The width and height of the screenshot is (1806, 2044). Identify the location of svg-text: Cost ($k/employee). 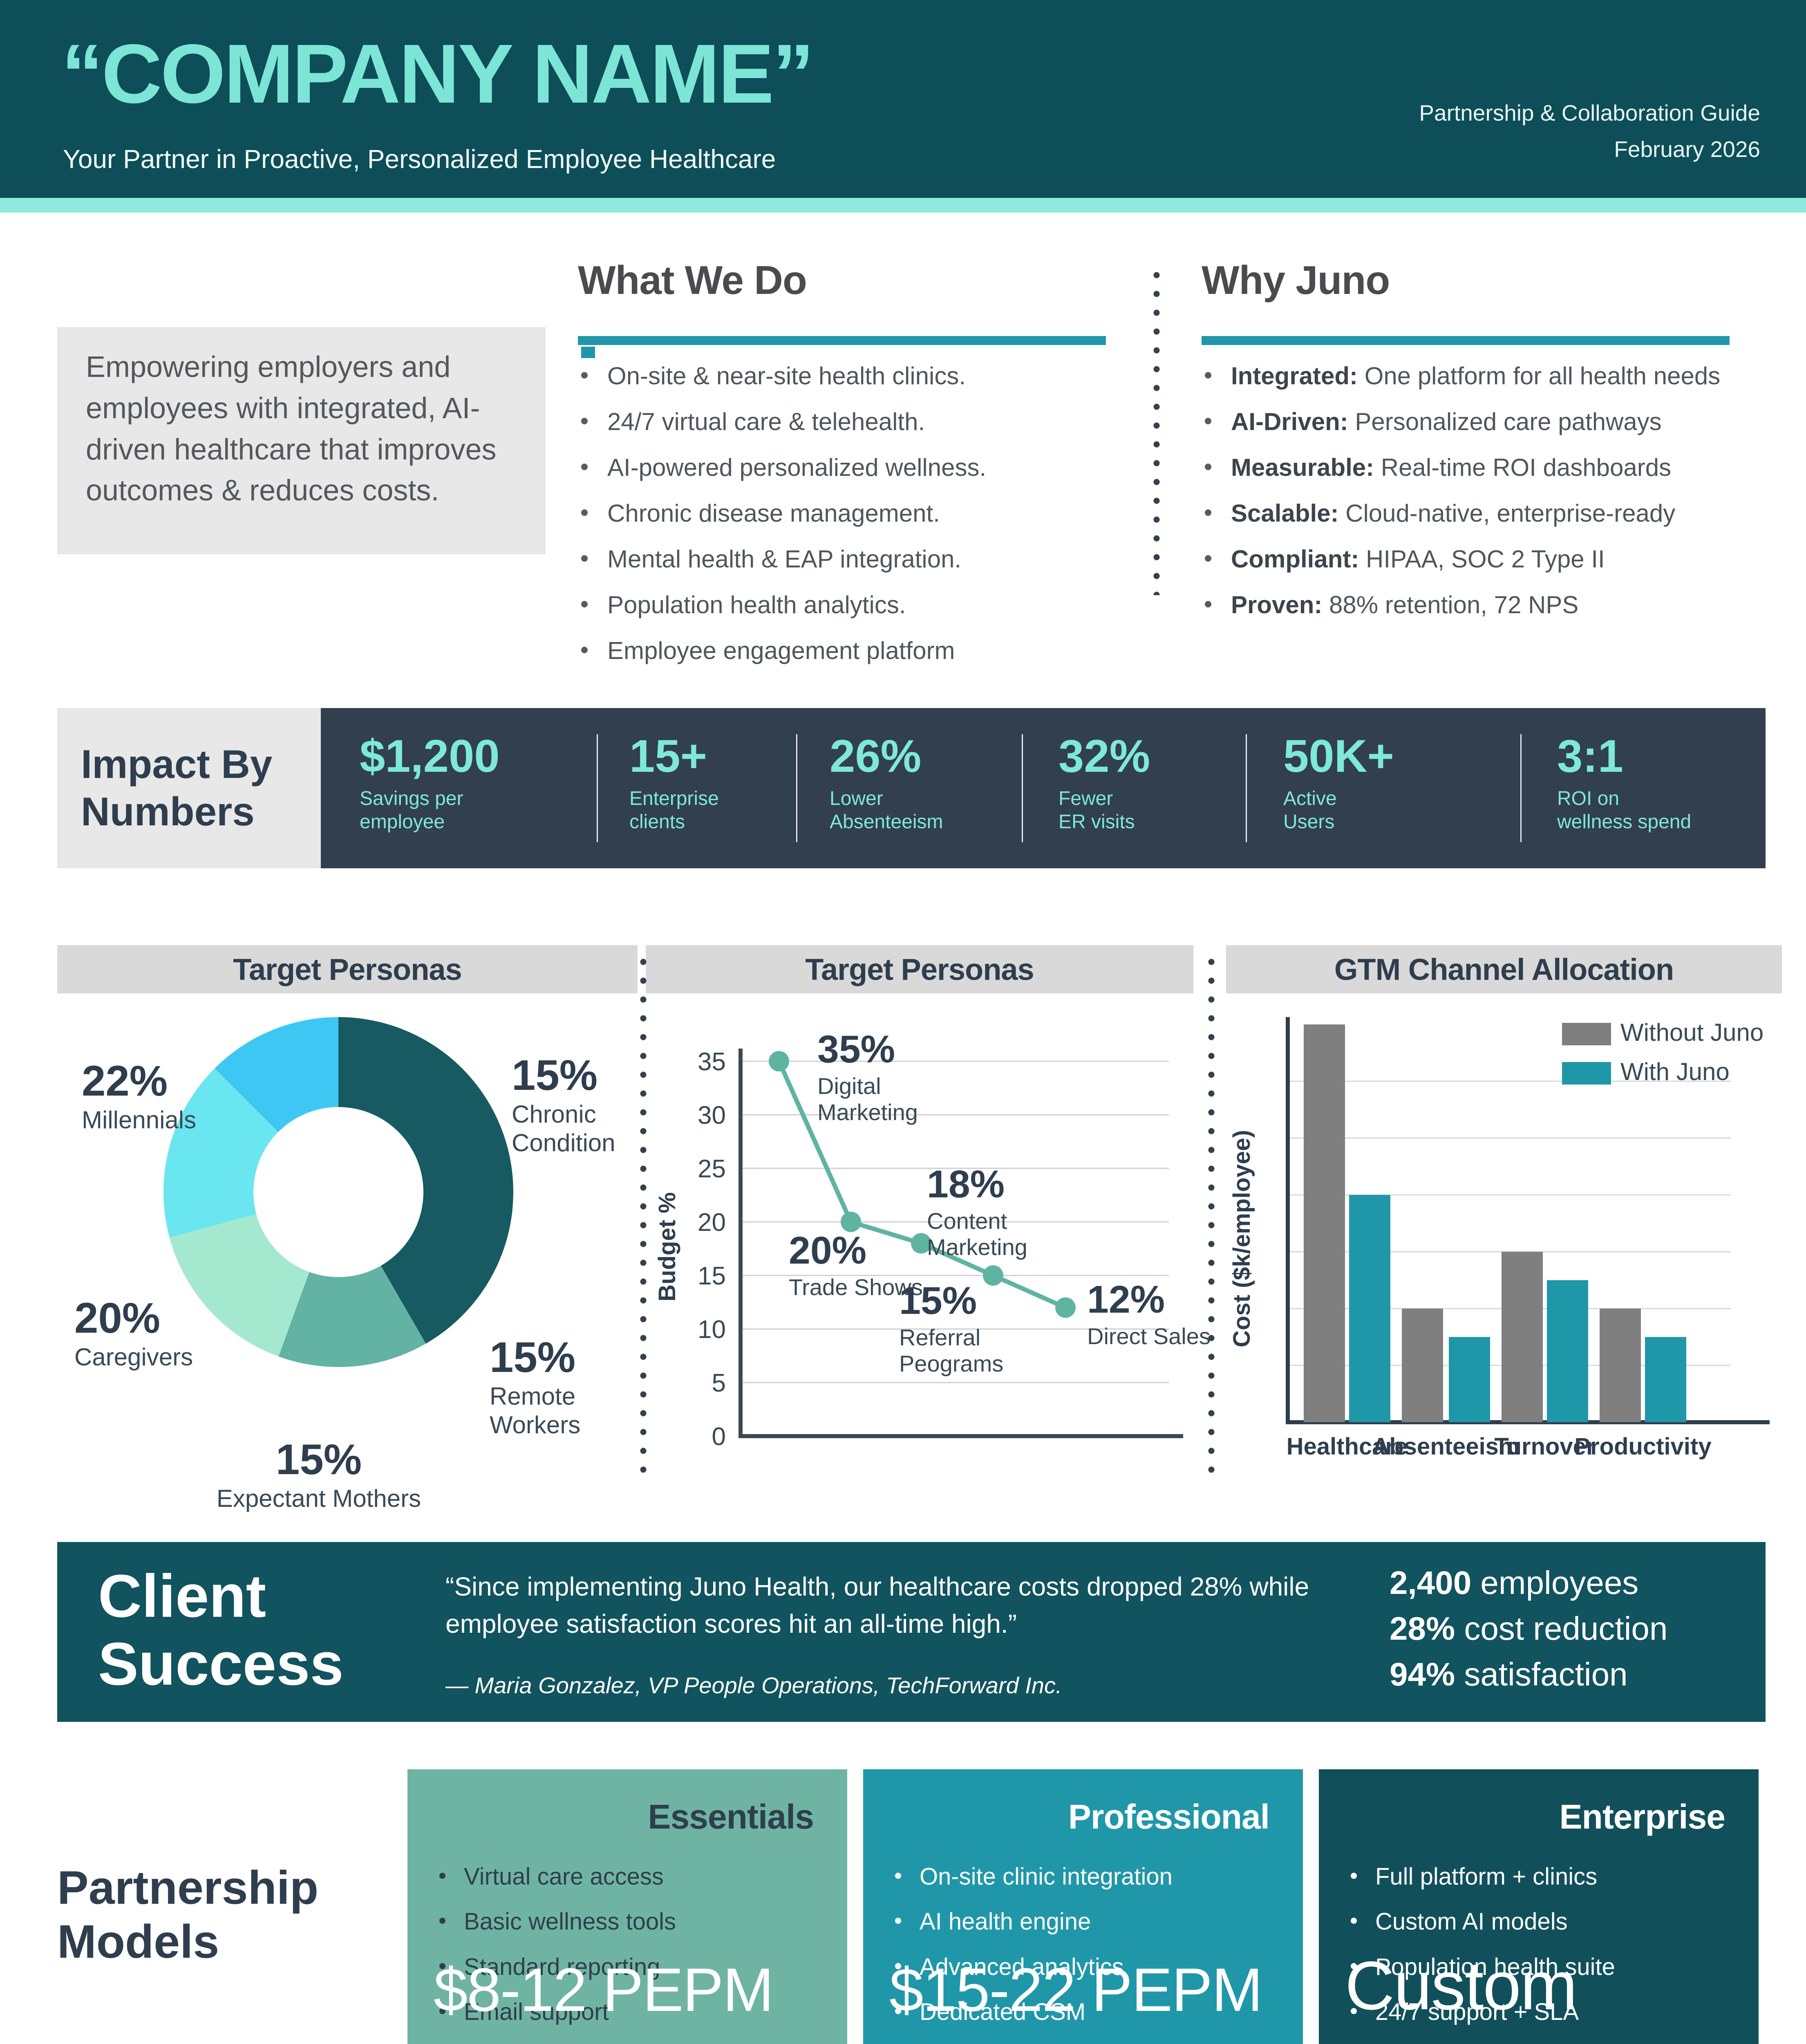
(1242, 1239).